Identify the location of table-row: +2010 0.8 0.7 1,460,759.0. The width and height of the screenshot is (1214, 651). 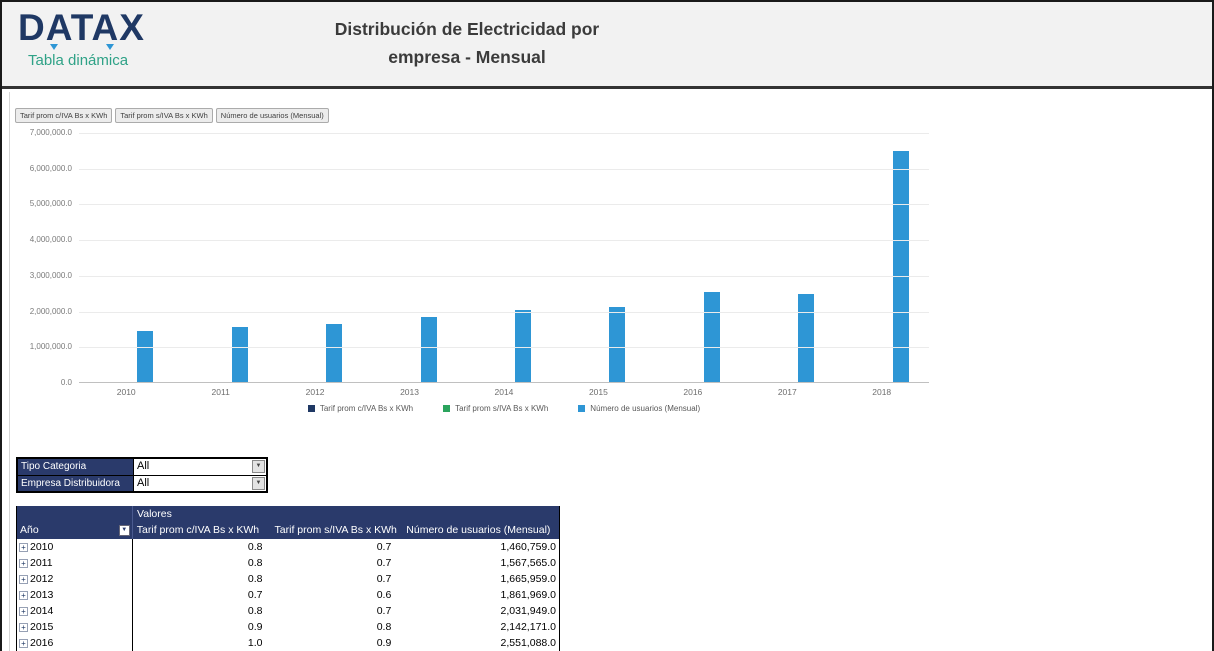
(288, 547).